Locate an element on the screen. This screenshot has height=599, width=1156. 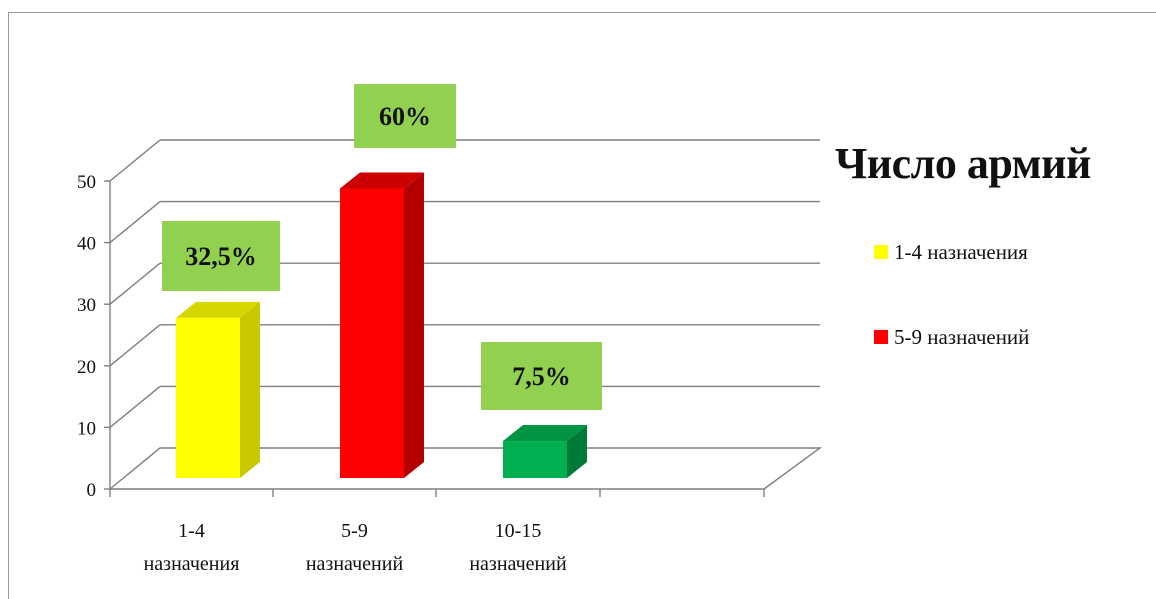
chart-floor is located at coordinates (465, 468).